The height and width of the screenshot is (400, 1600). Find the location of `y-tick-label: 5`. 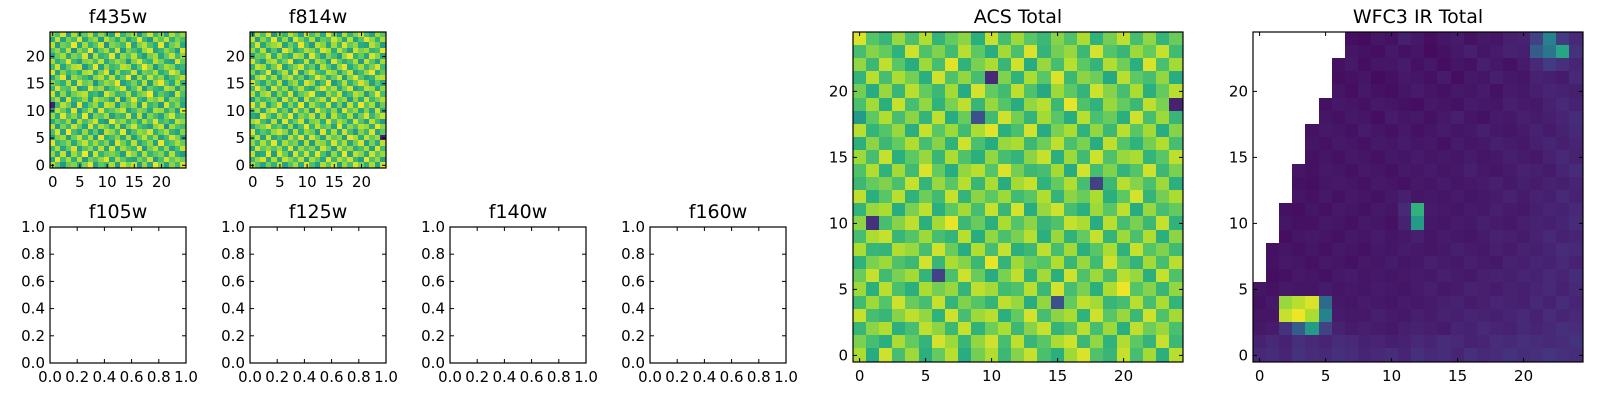

y-tick-label: 5 is located at coordinates (843, 289).